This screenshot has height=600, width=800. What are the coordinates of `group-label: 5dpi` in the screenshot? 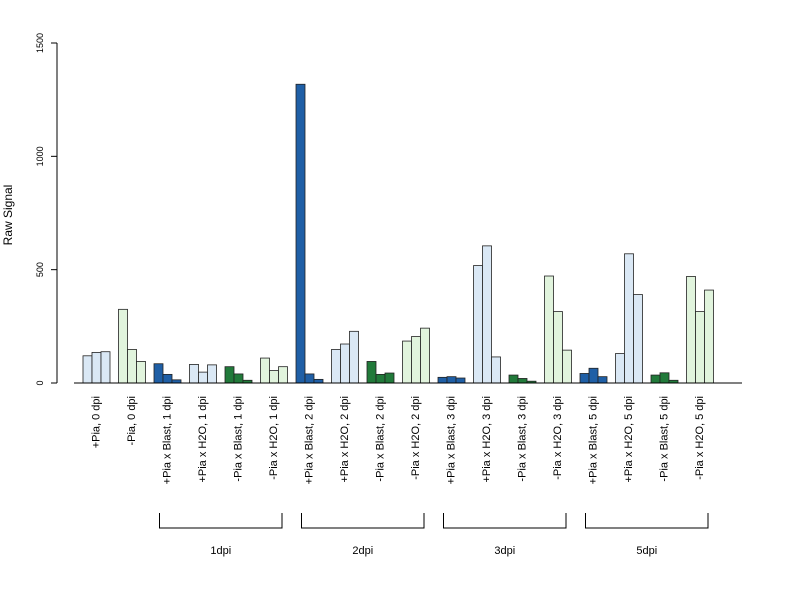 It's located at (646, 551).